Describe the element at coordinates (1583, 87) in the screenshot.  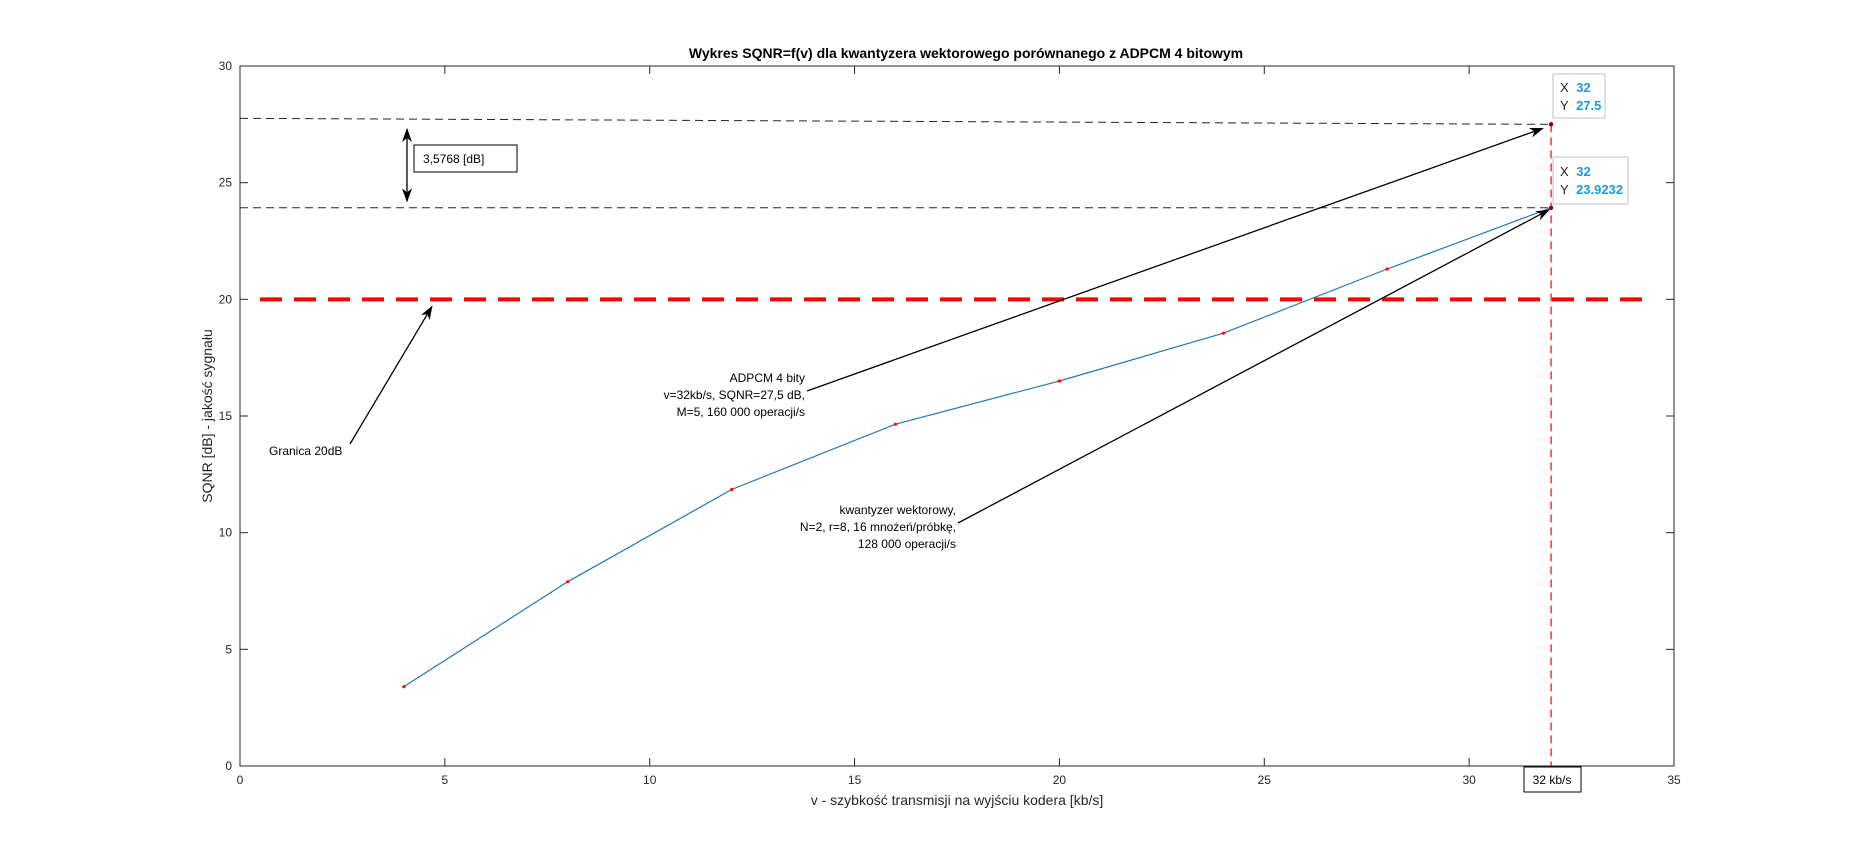
I see `datatip-adpcm-x-value: 32` at that location.